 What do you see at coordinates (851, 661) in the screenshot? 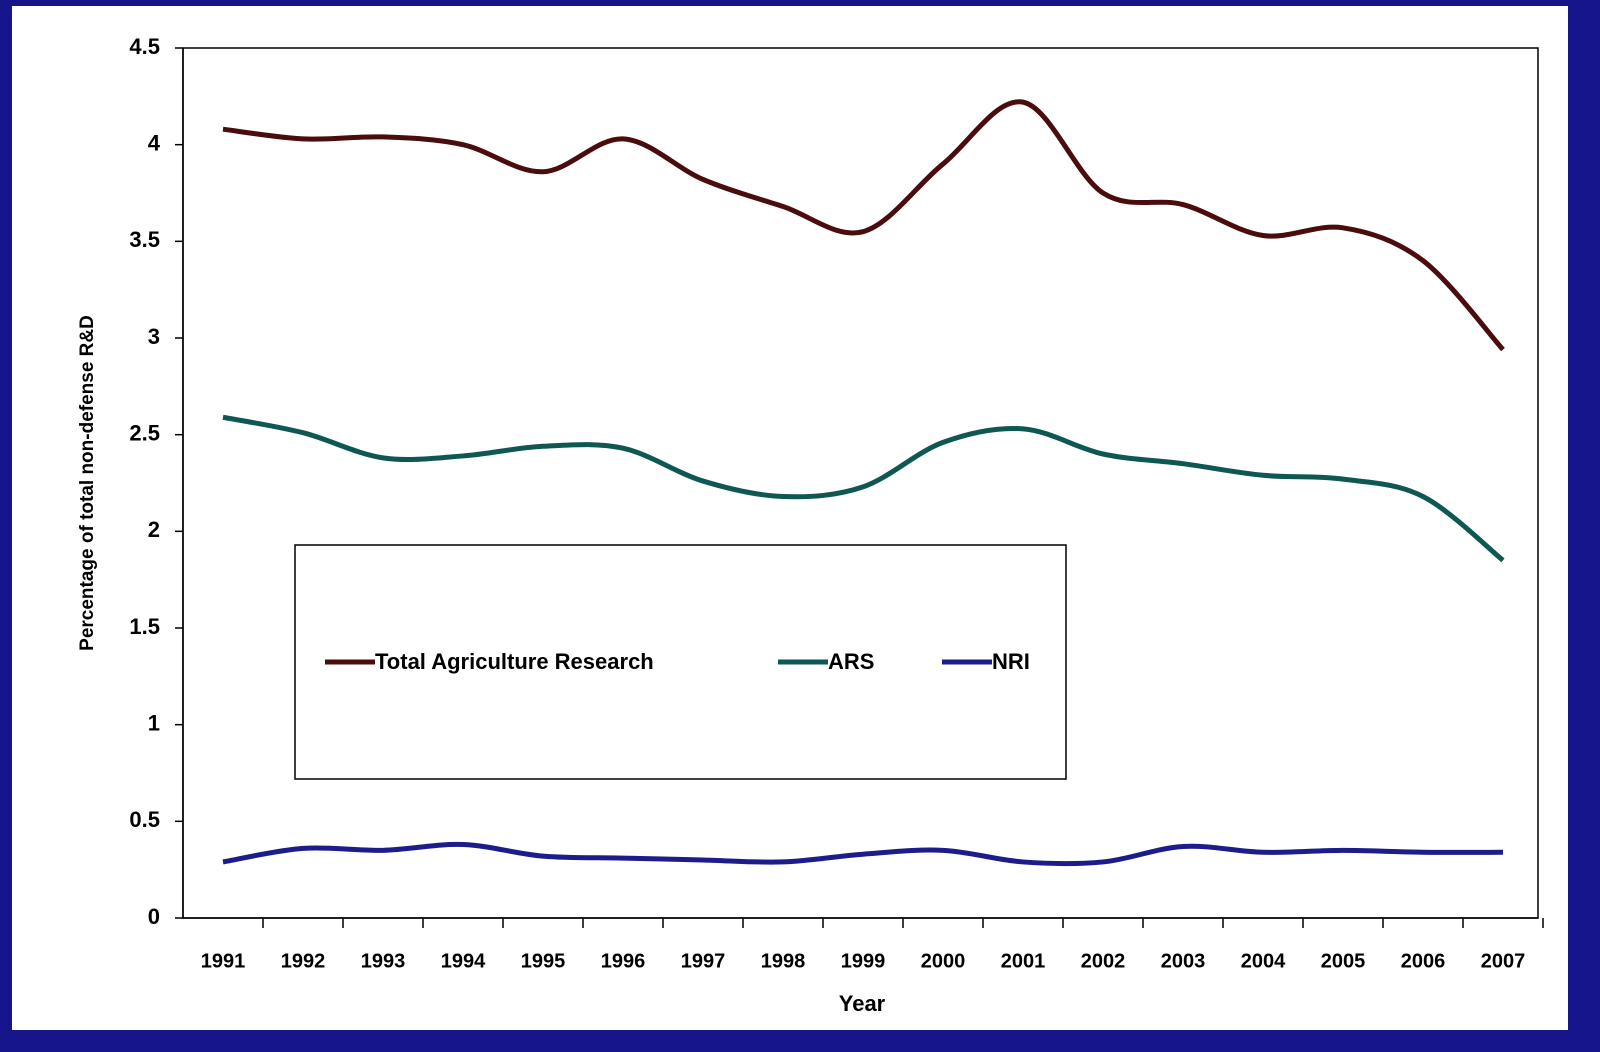
I see `legend-label: ARS` at bounding box center [851, 661].